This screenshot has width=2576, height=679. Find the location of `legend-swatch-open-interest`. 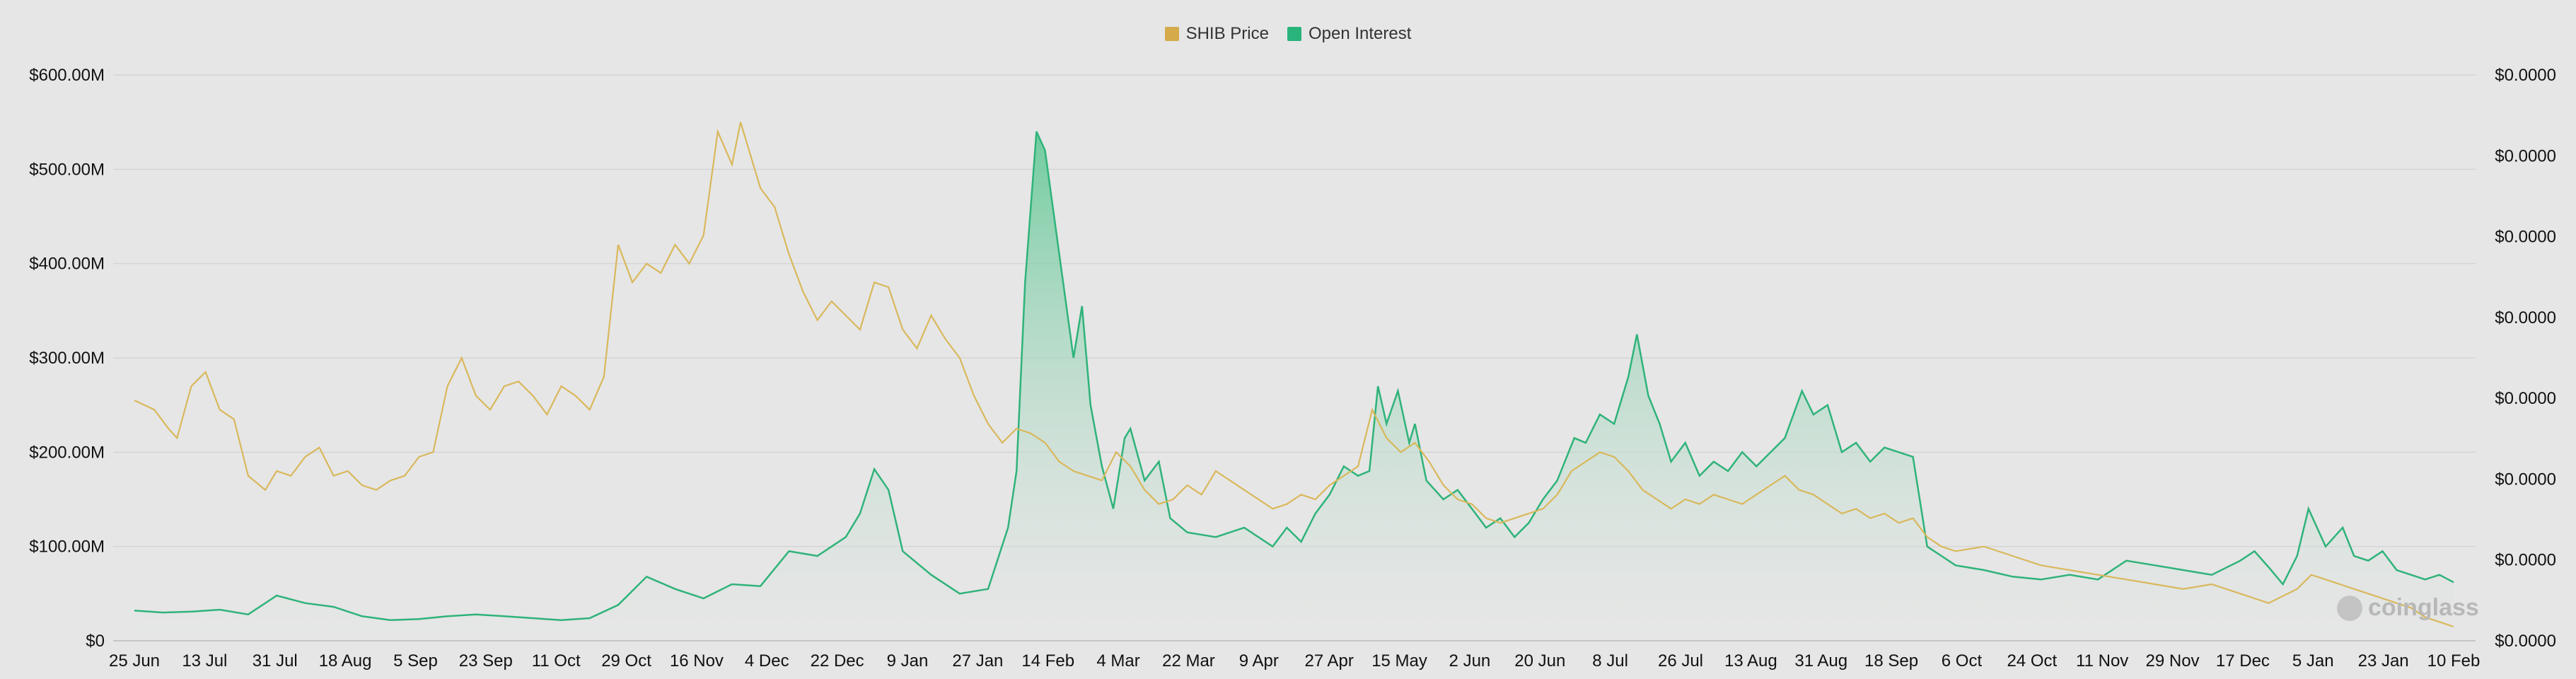

legend-swatch-open-interest is located at coordinates (1294, 34).